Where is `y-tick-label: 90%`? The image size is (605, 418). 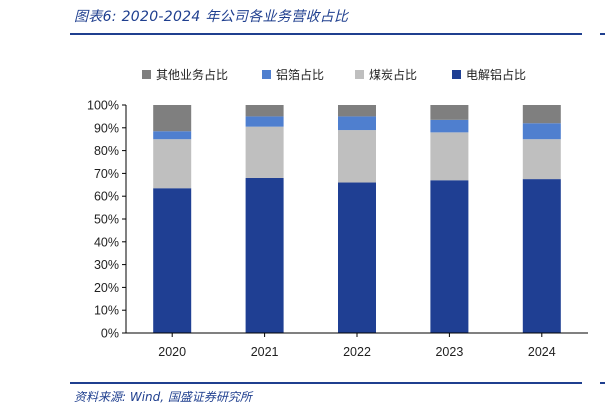
y-tick-label: 90% is located at coordinates (106, 128).